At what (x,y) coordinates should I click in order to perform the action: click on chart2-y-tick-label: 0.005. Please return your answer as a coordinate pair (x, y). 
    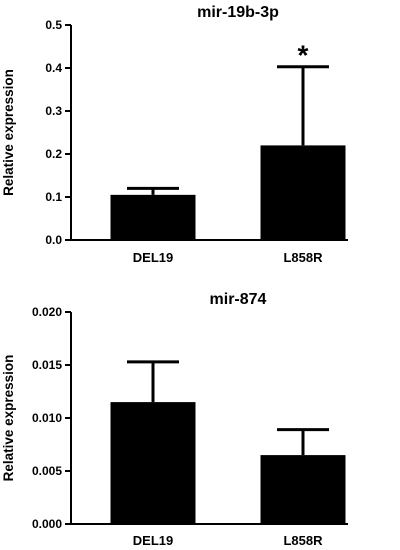
    Looking at the image, I should click on (47, 471).